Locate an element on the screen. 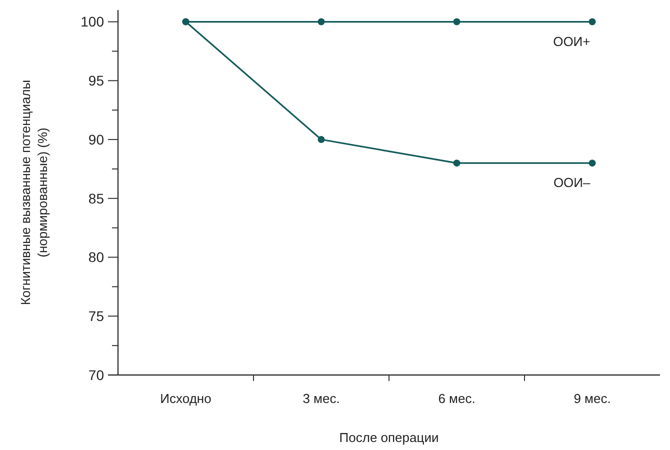 The height and width of the screenshot is (450, 670). y-tick-label: 75 is located at coordinates (96, 316).